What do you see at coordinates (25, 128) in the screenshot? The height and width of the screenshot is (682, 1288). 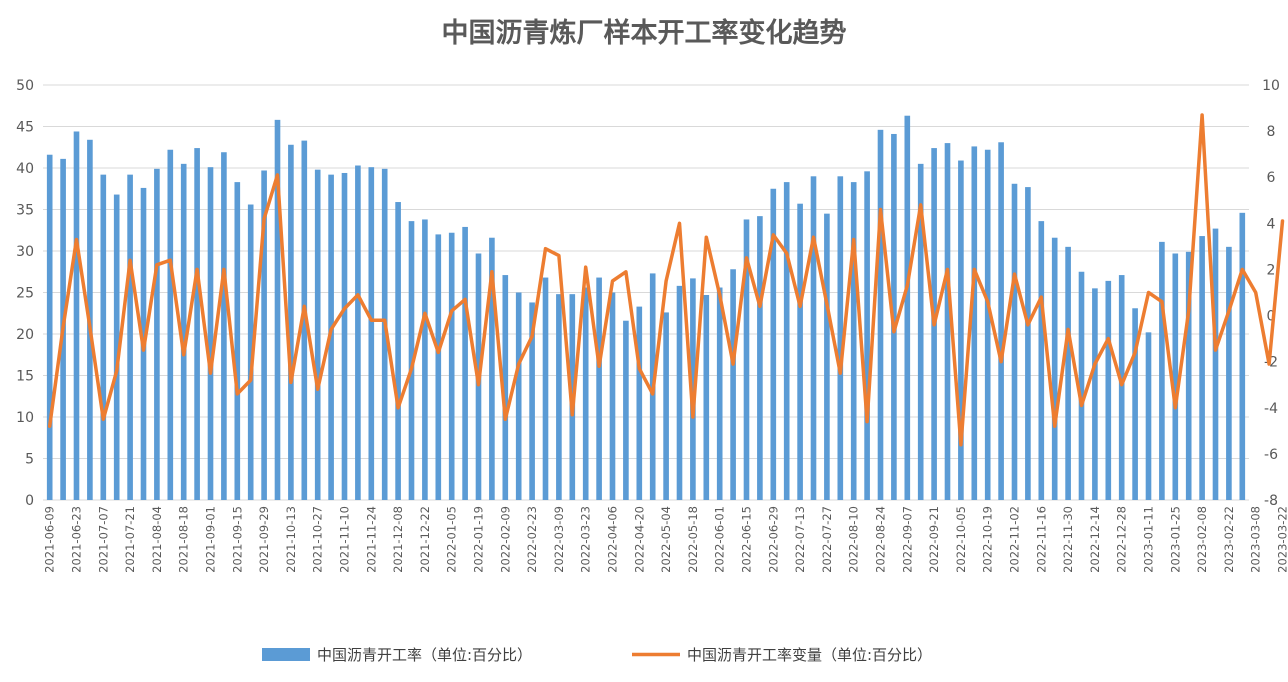 I see `left-tick-label: 45` at bounding box center [25, 128].